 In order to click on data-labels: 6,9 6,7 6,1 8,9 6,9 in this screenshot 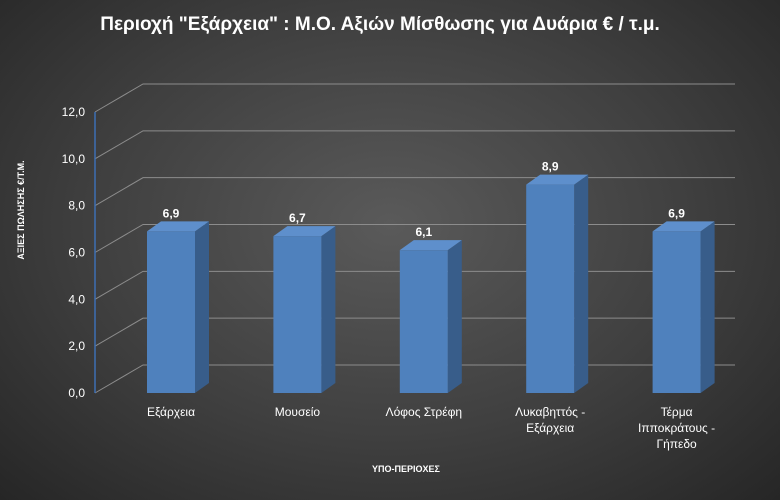, I will do `click(424, 200)`.